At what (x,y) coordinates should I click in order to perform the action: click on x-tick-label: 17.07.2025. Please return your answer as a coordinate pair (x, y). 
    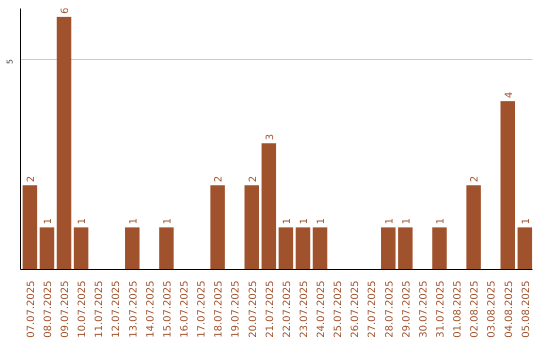
    Looking at the image, I should click on (202, 309).